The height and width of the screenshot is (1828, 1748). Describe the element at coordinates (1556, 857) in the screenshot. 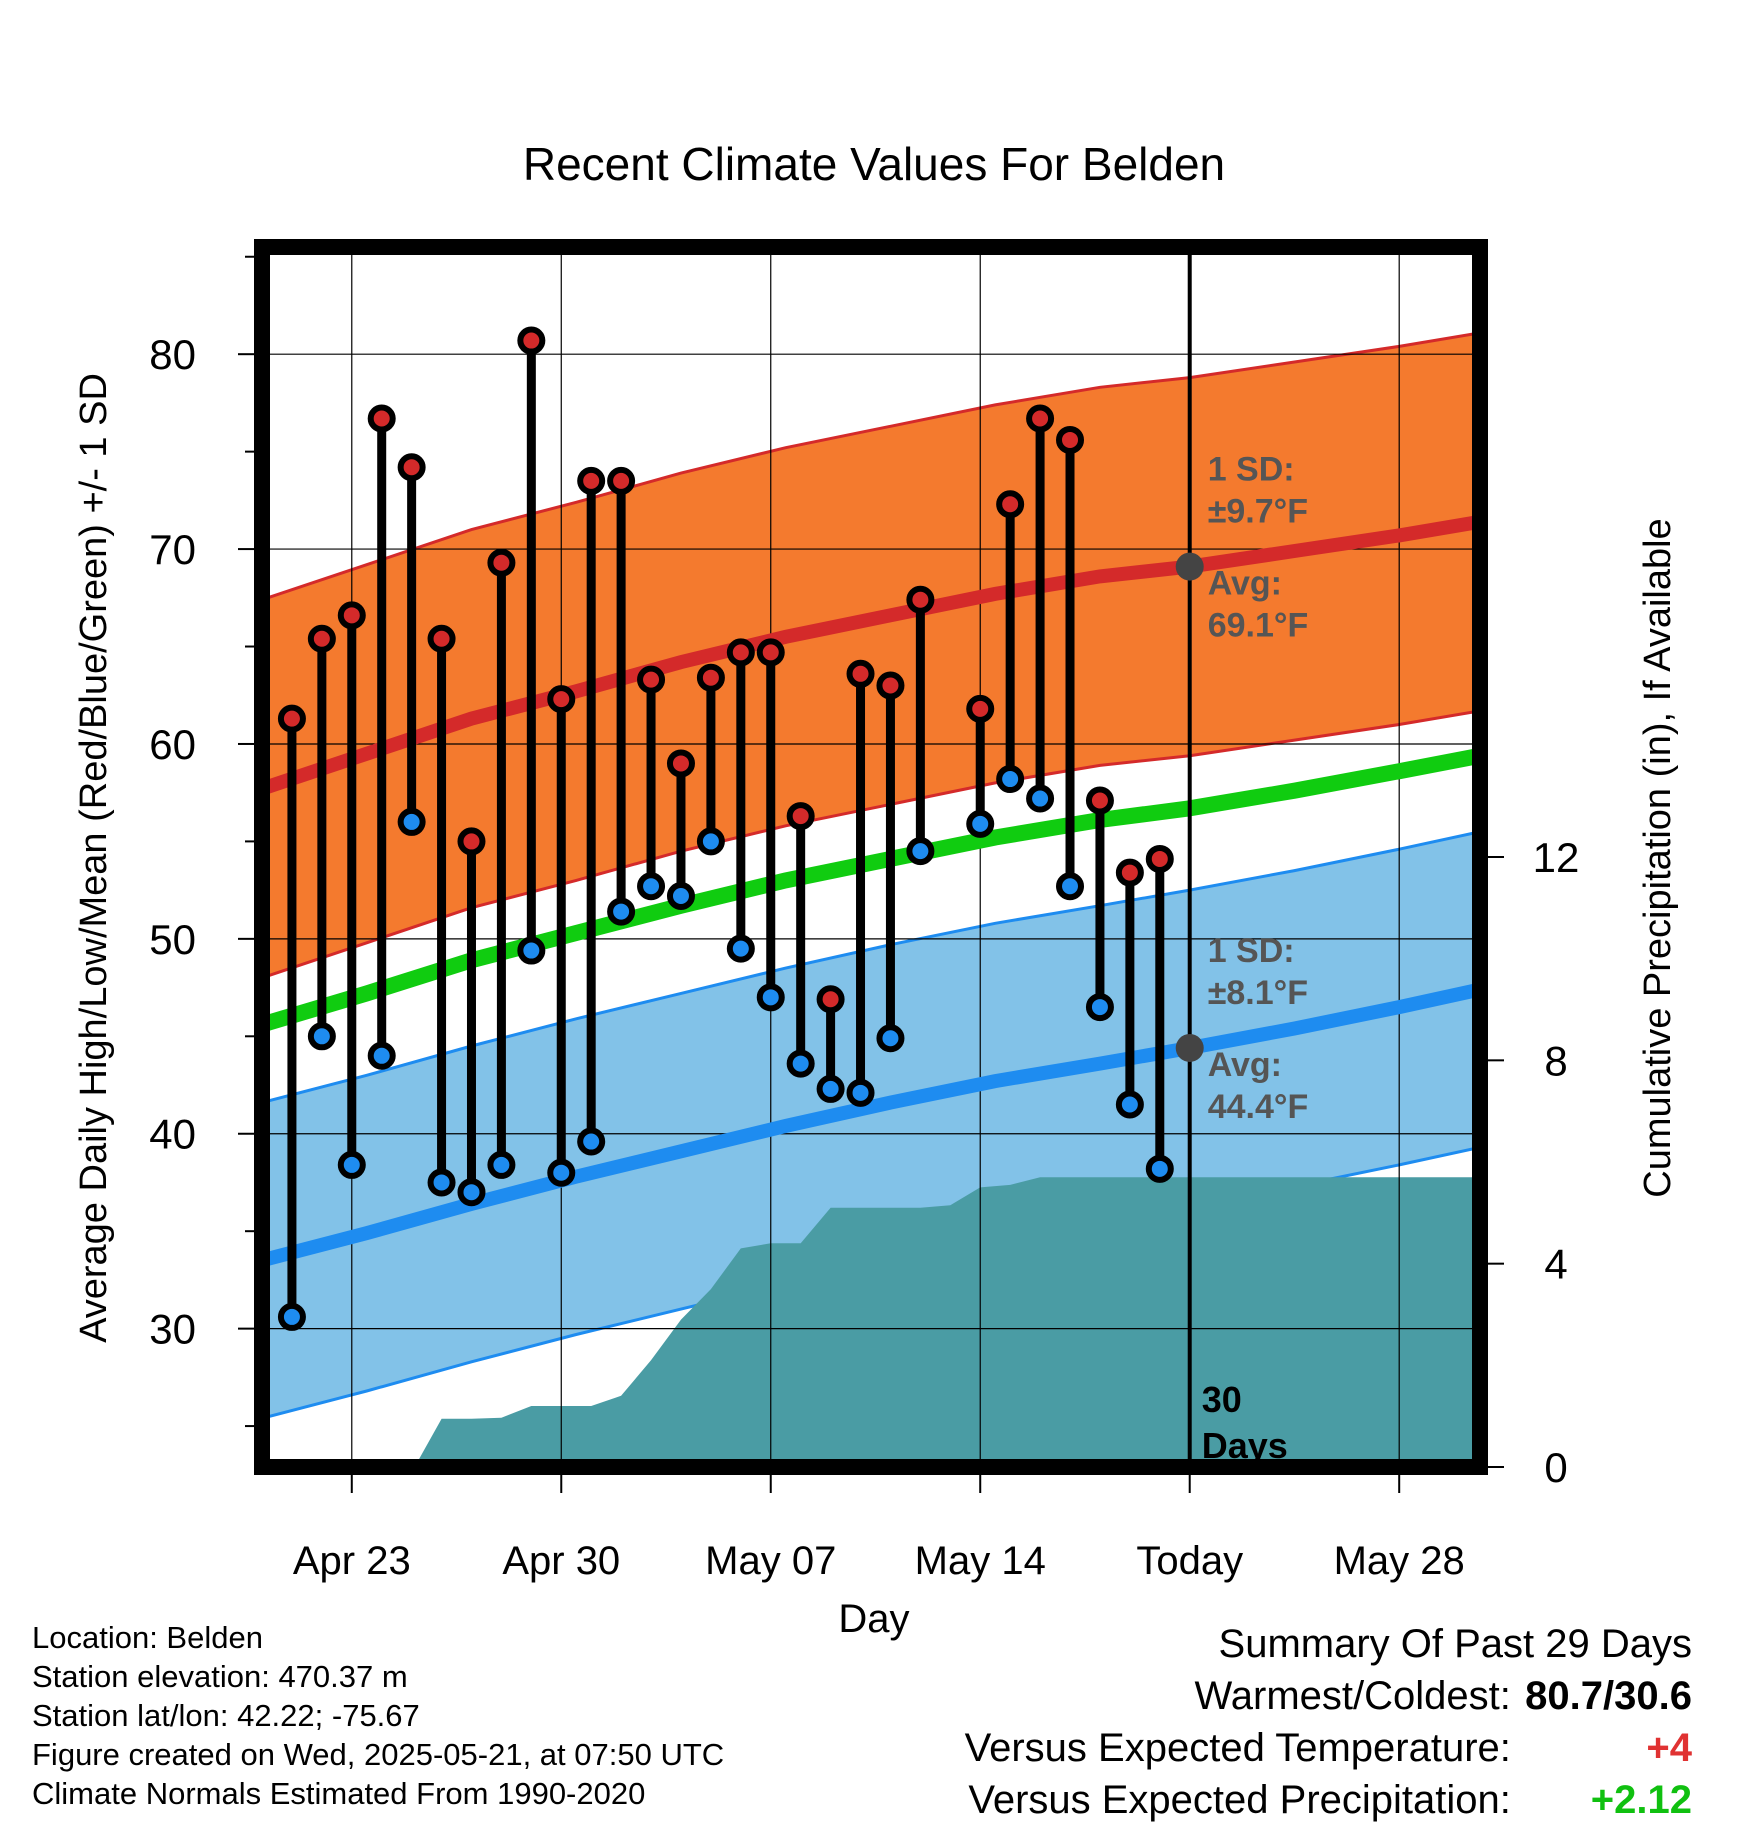

I see `y2-tick-label: 12` at that location.